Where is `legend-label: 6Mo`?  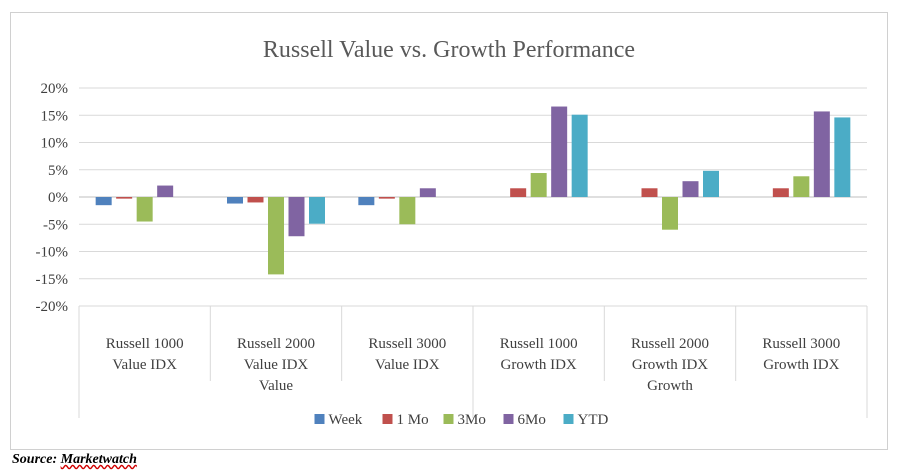 legend-label: 6Mo is located at coordinates (532, 420).